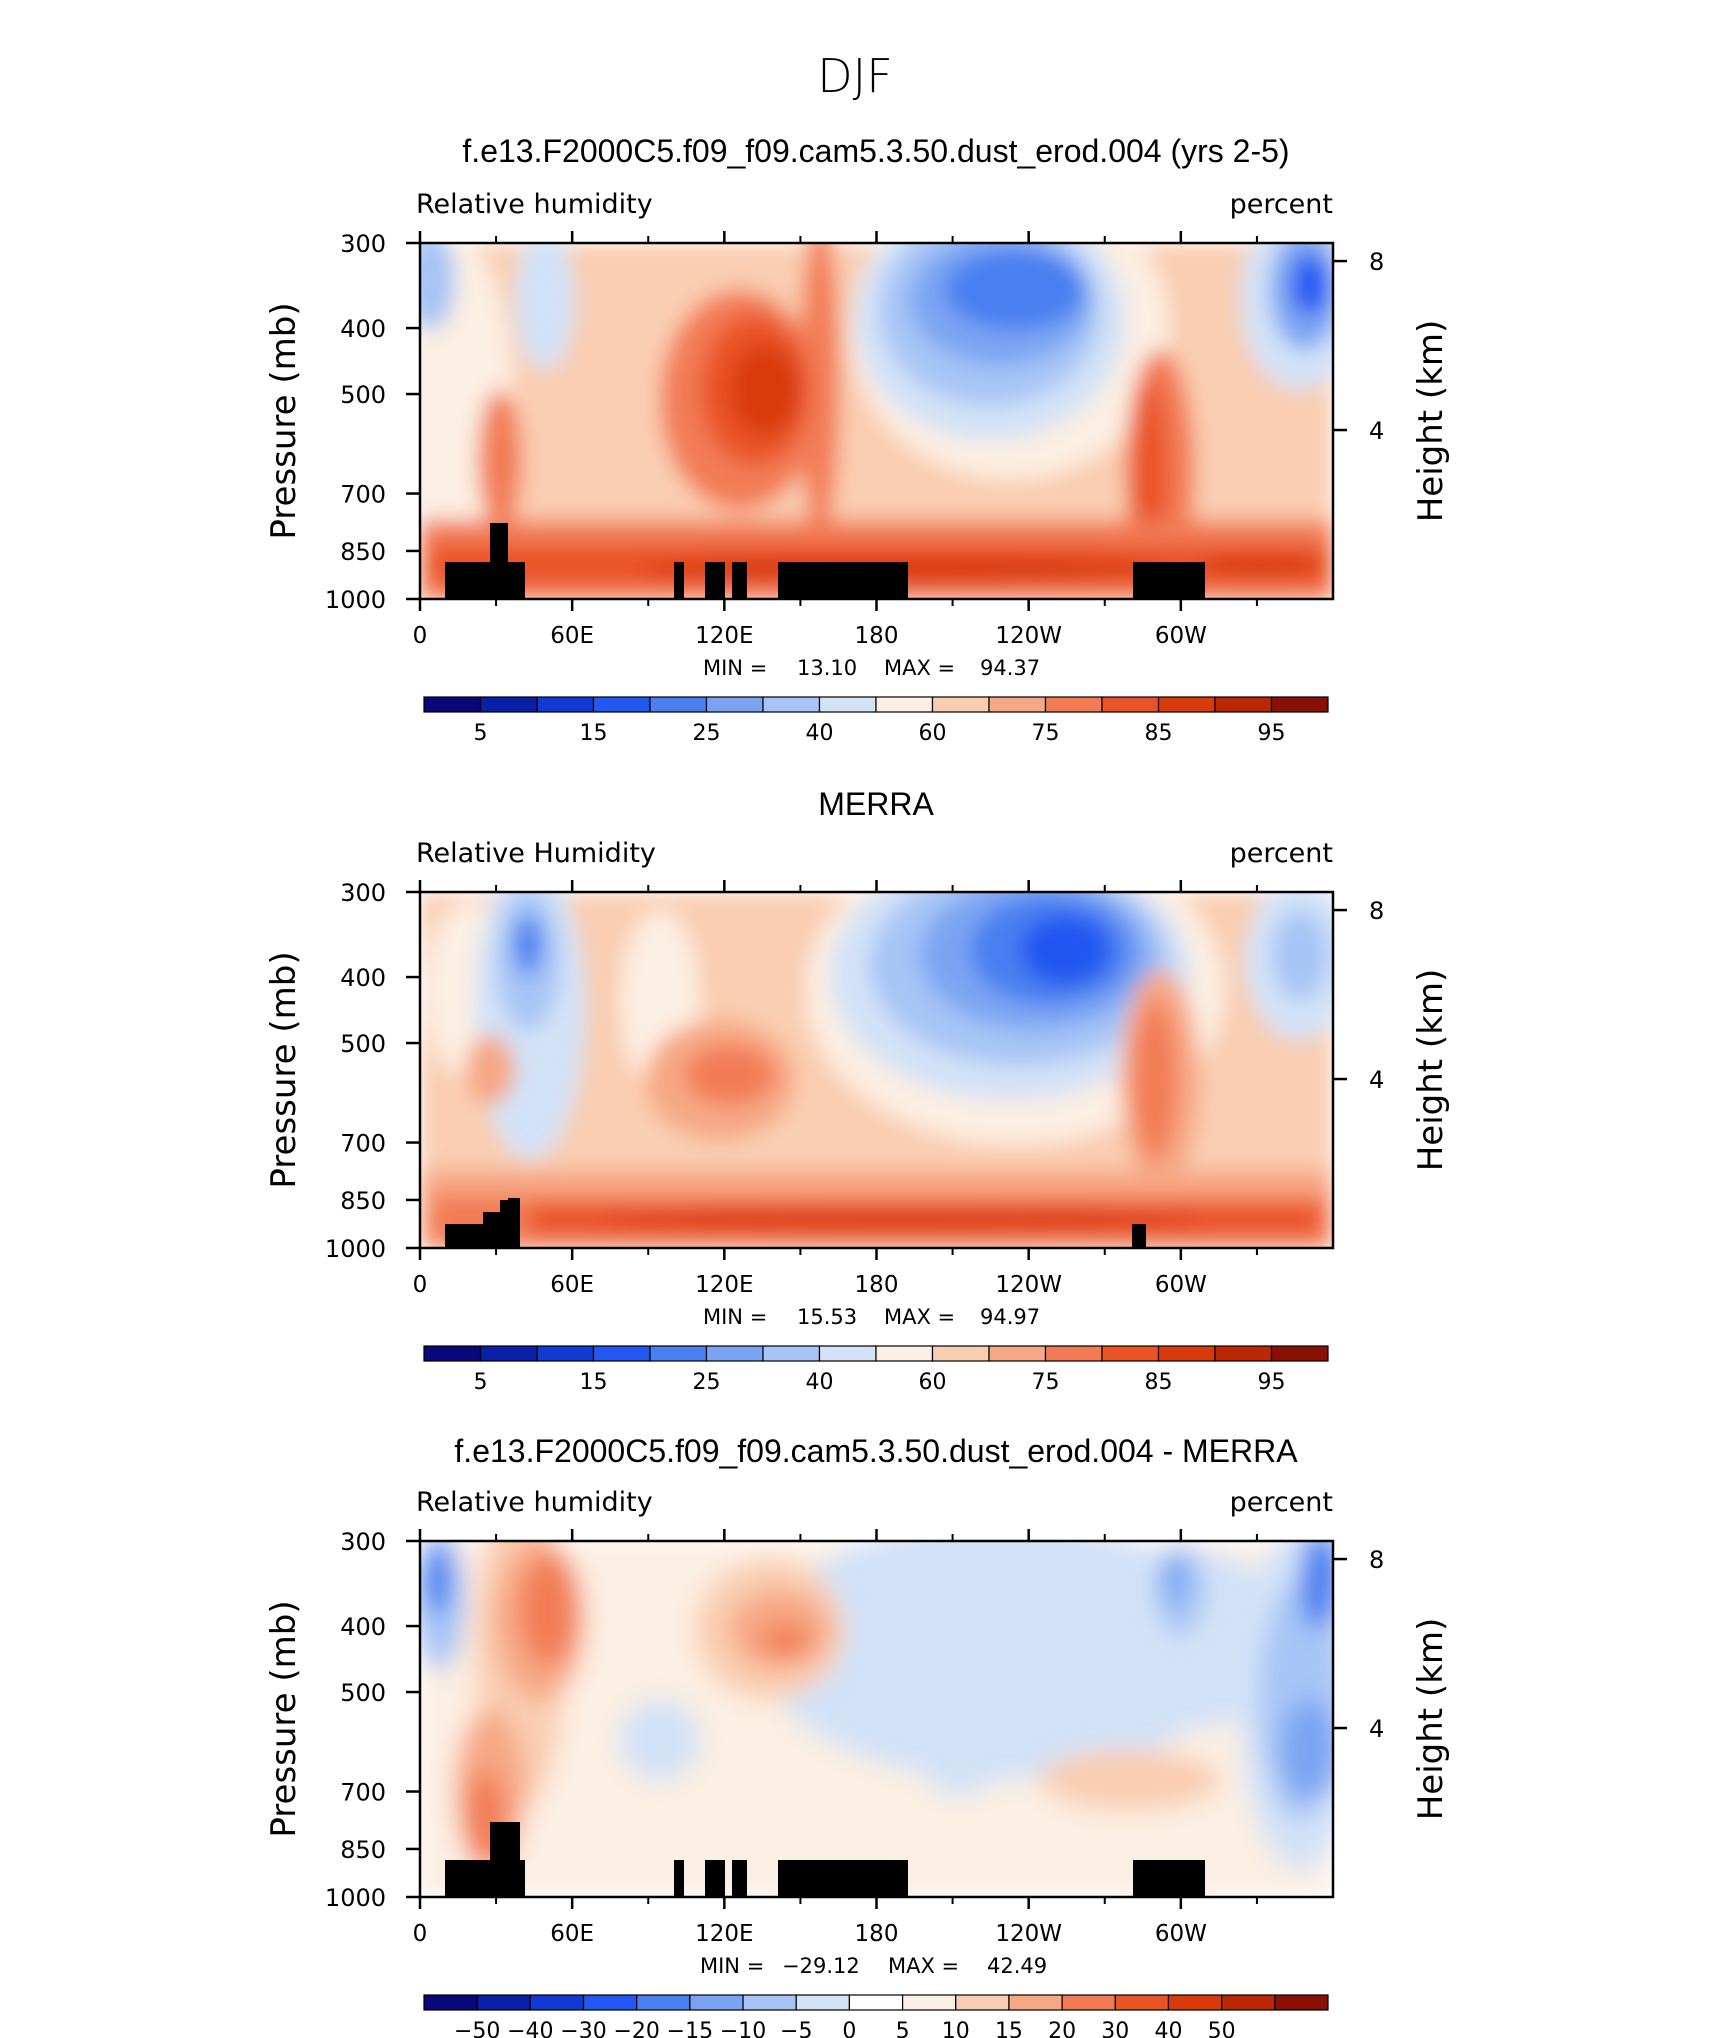 The image size is (1710, 2038). What do you see at coordinates (854, 1088) in the screenshot?
I see `panel-merra-axes: 0 60E 120E 180 120W 60W 300 400 500 700 850 1000 8 4` at bounding box center [854, 1088].